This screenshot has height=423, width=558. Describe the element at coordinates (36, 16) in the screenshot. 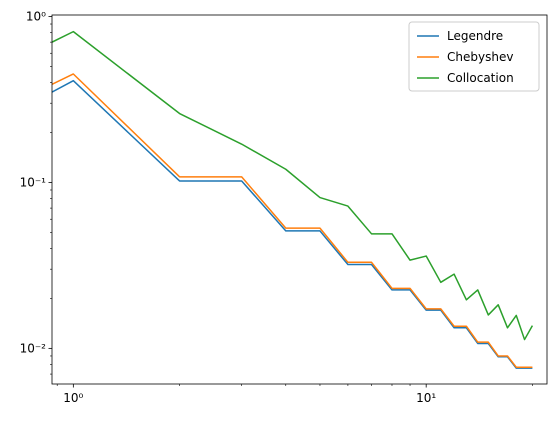

I see `y-tick-label: 10⁰` at that location.